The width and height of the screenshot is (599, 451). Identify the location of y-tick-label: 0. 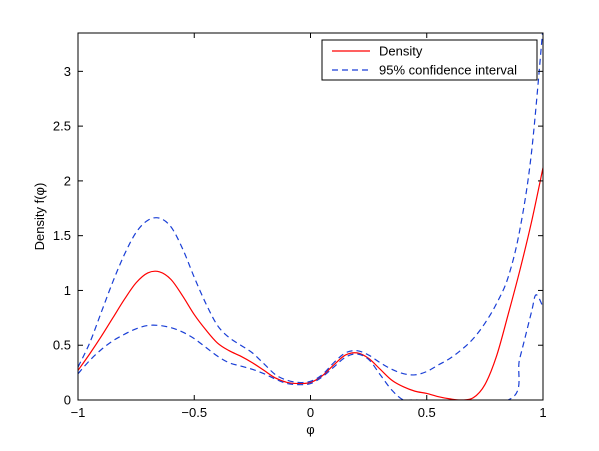
(67, 400).